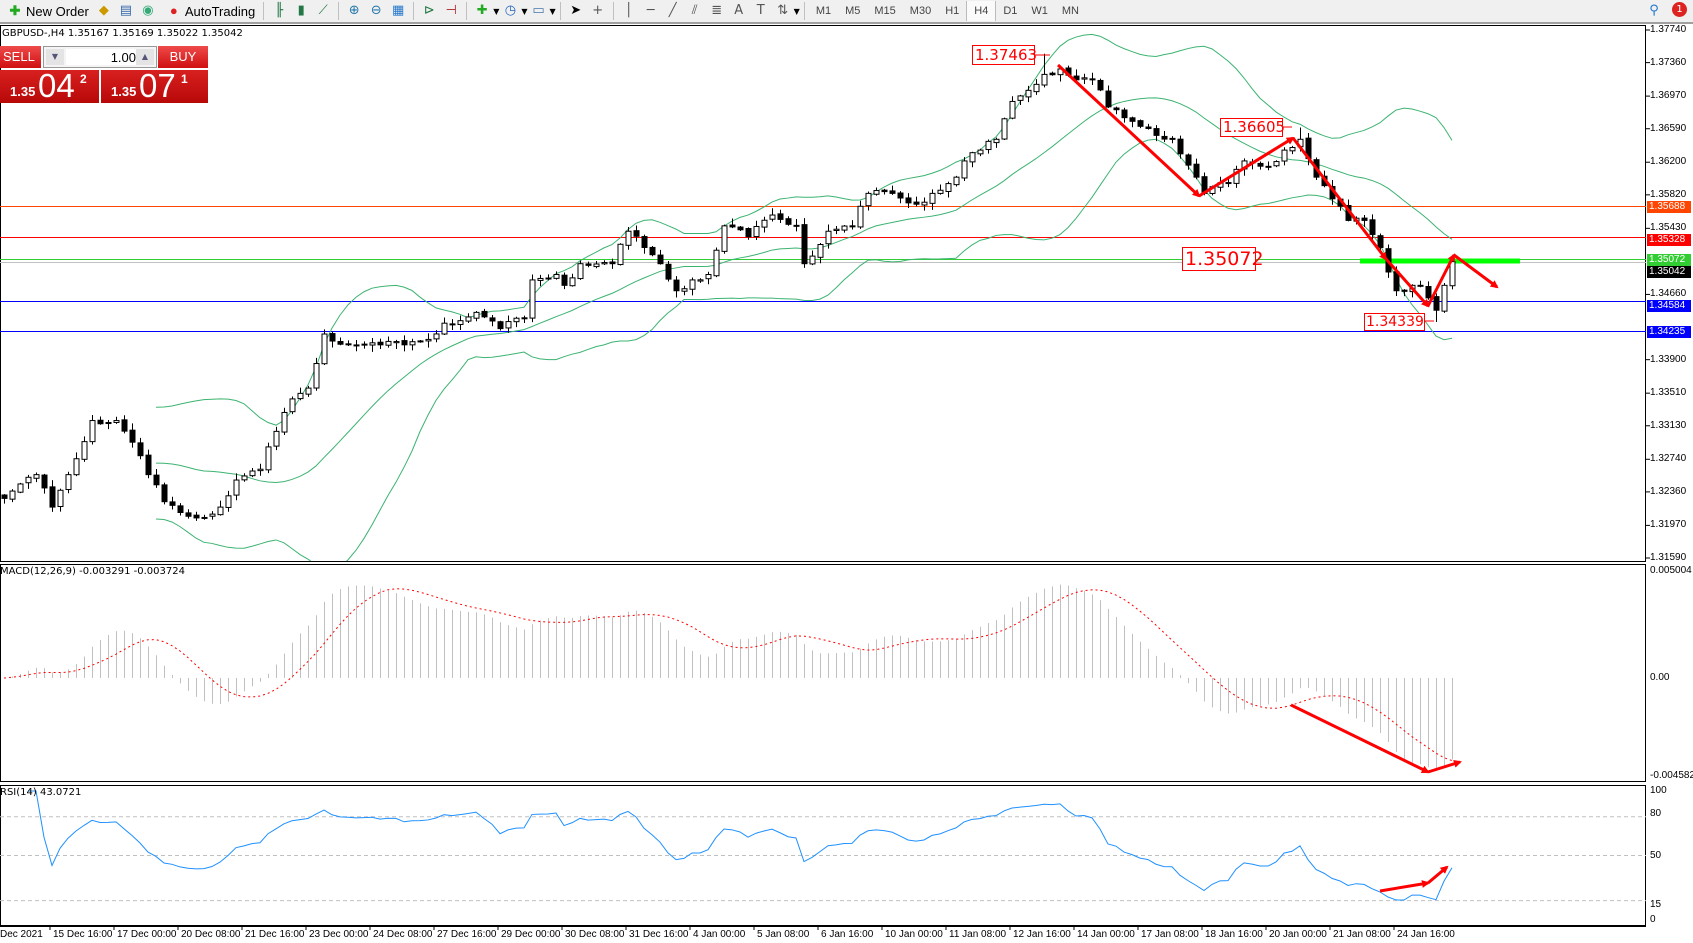 This screenshot has height=943, width=1693. Describe the element at coordinates (429, 10) in the screenshot. I see `chart-shift-icon: ⊳` at that location.